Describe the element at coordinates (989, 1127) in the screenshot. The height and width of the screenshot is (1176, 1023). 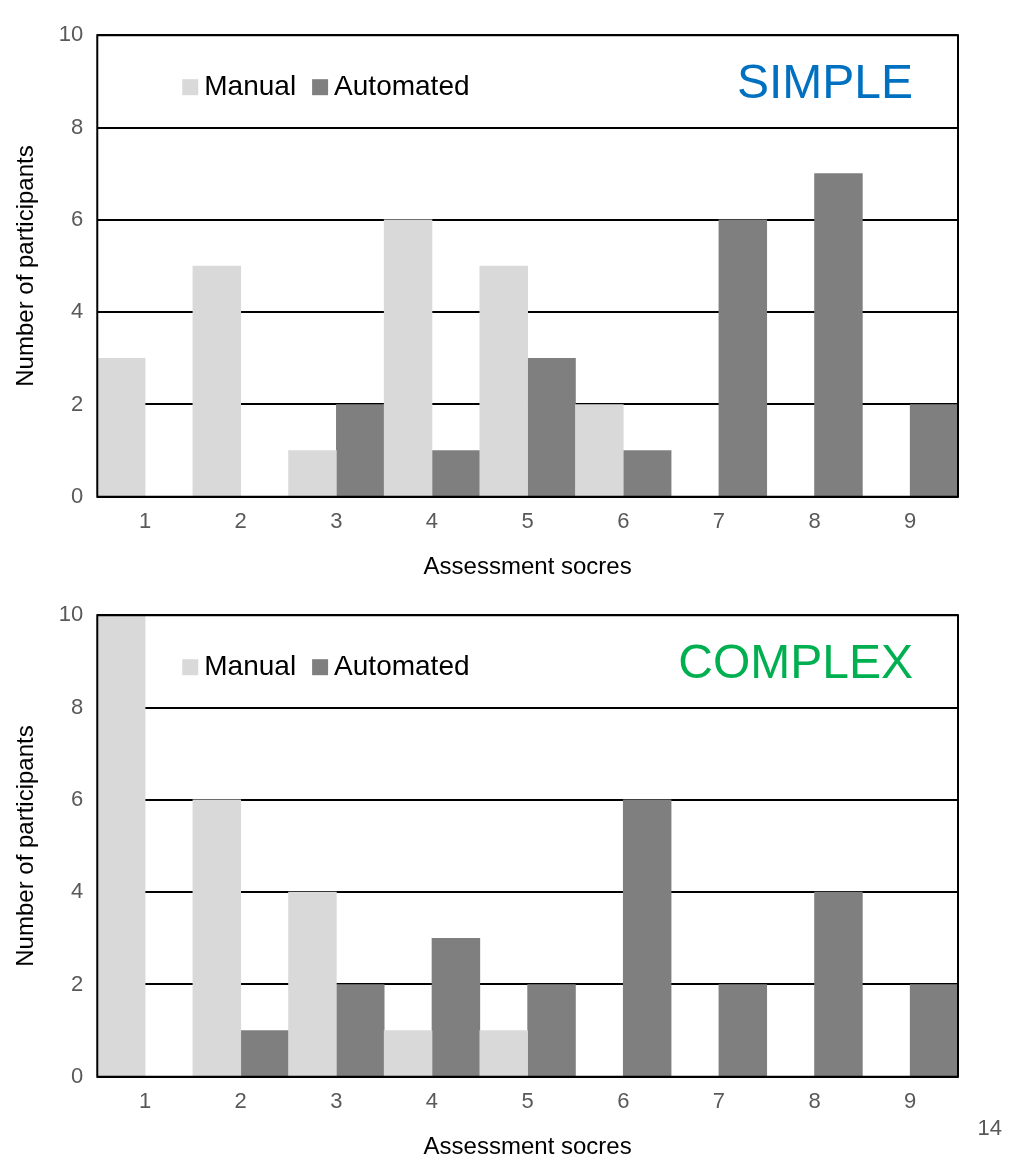
I see `text: 14` at that location.